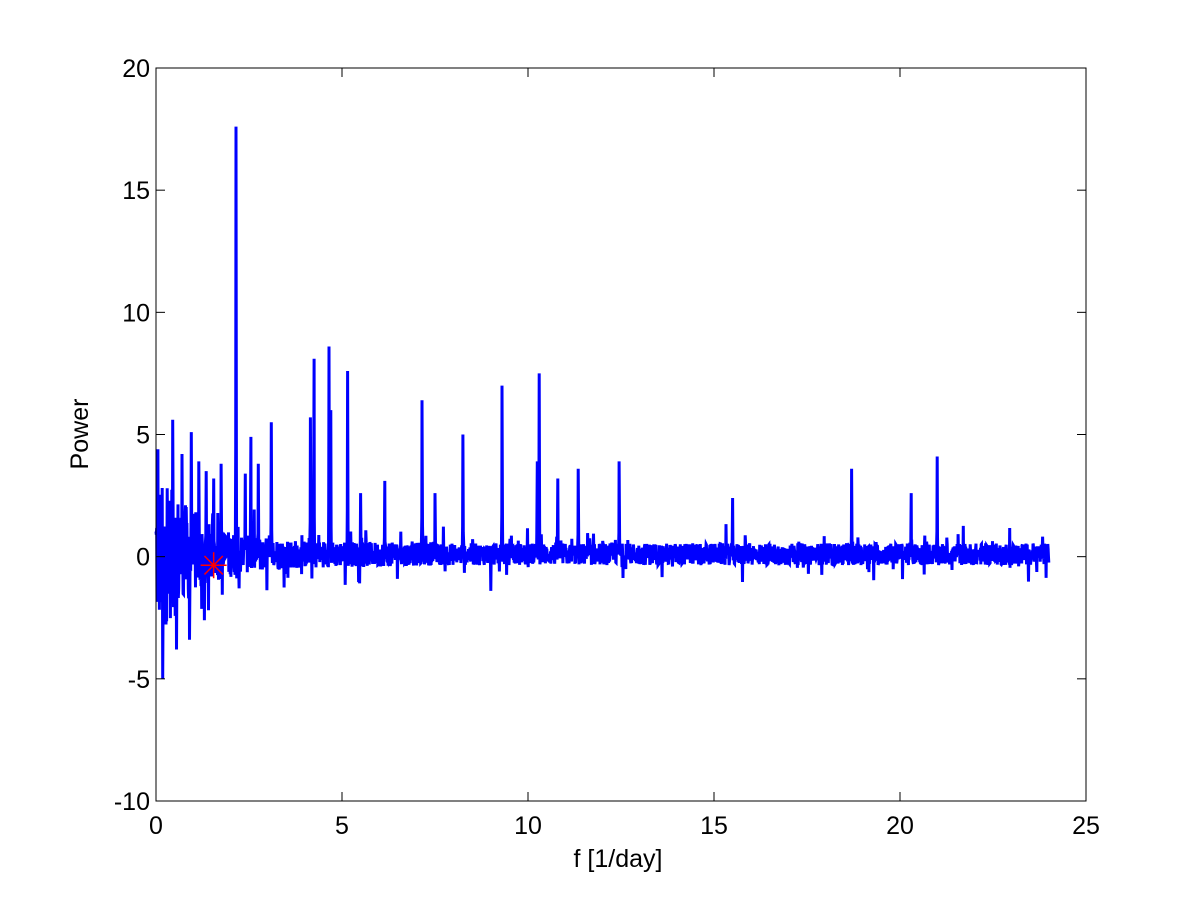 Image resolution: width=1200 pixels, height=905 pixels. Describe the element at coordinates (136, 191) in the screenshot. I see `y-tick-label: 15` at that location.